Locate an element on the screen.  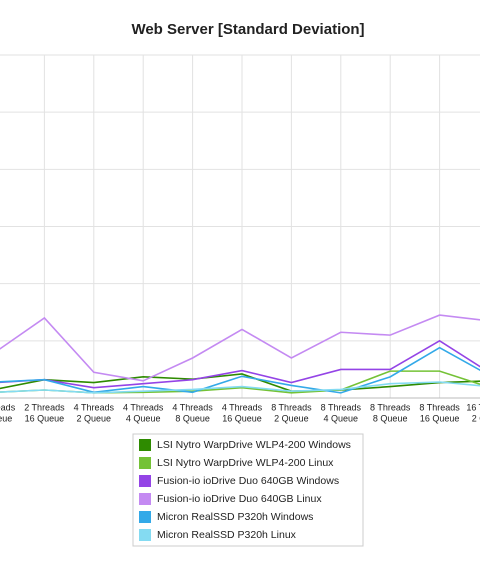
x-tick-label: 16 Threads is located at coordinates (473, 407).